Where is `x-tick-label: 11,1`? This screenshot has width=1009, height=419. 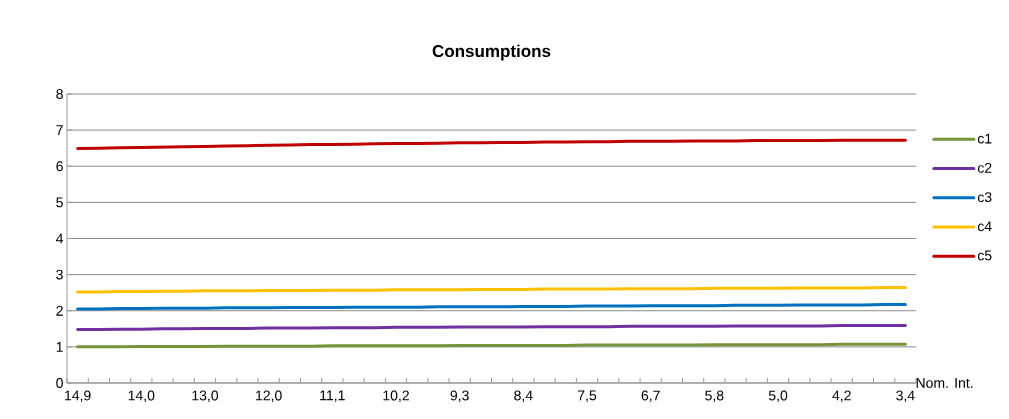
x-tick-label: 11,1 is located at coordinates (332, 396).